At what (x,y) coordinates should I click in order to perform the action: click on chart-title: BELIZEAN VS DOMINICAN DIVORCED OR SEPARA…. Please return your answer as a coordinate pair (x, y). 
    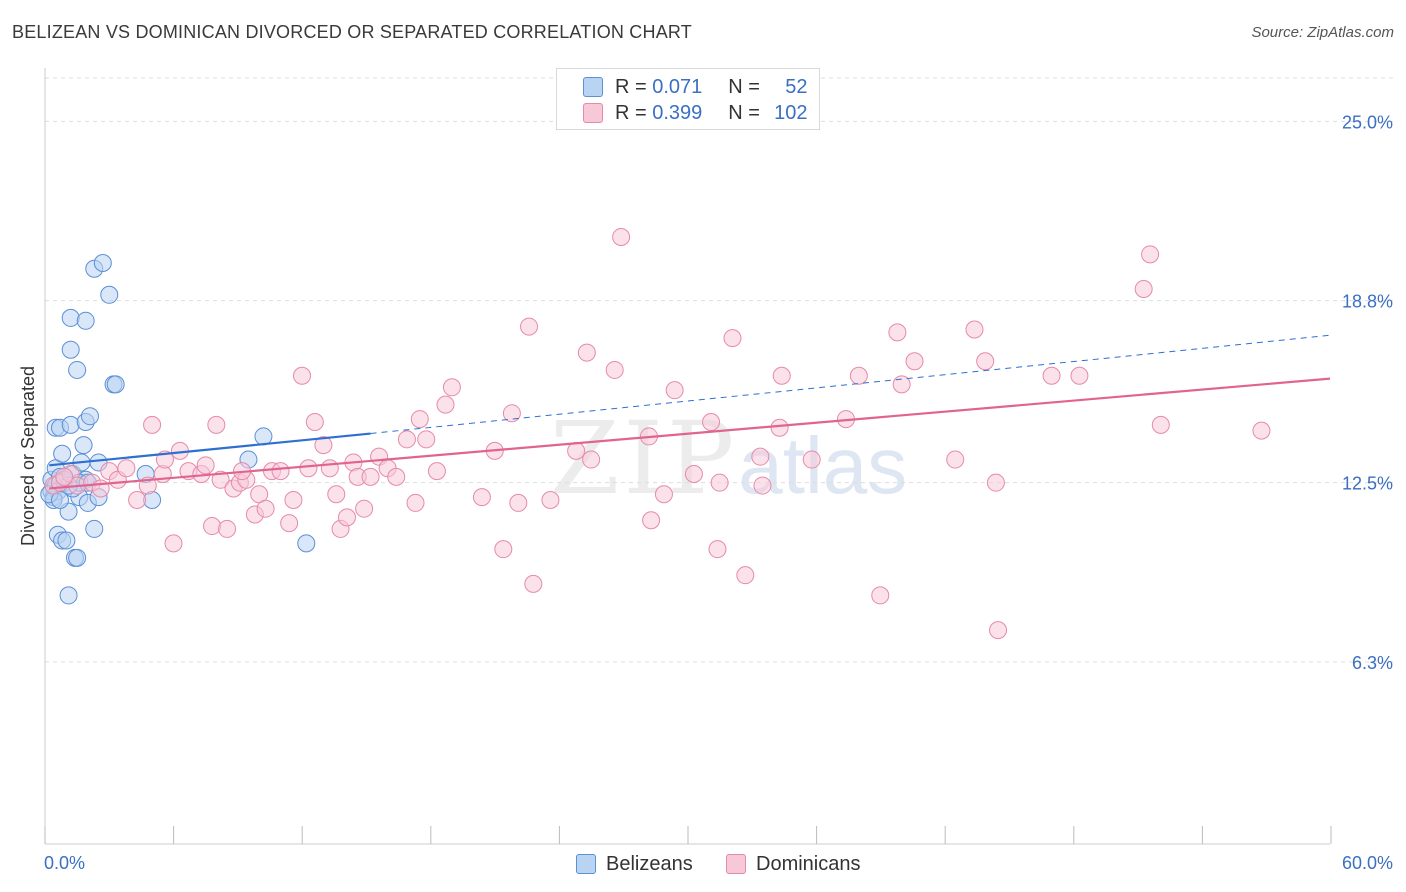
    Looking at the image, I should click on (352, 32).